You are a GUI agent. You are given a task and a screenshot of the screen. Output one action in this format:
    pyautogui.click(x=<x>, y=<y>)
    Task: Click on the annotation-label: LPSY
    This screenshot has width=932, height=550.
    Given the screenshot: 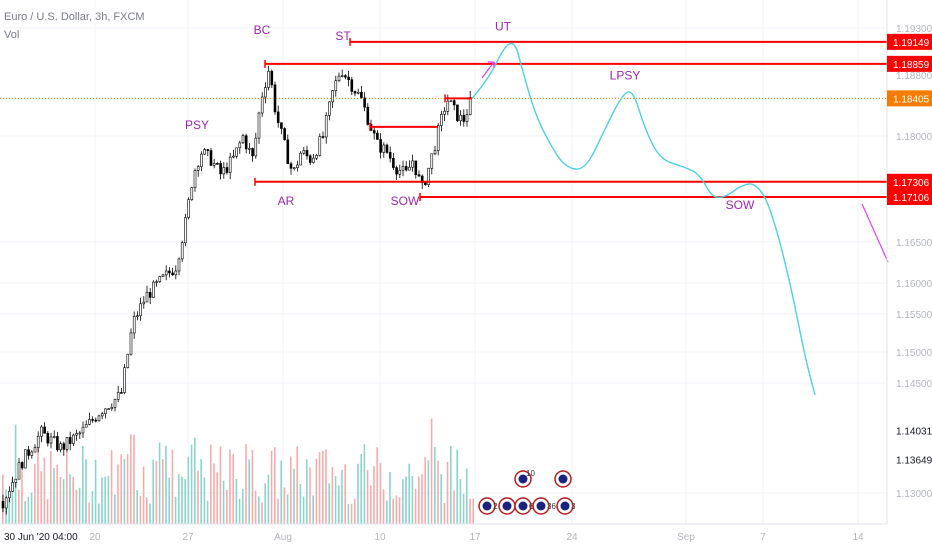 What is the action you would take?
    pyautogui.click(x=625, y=76)
    